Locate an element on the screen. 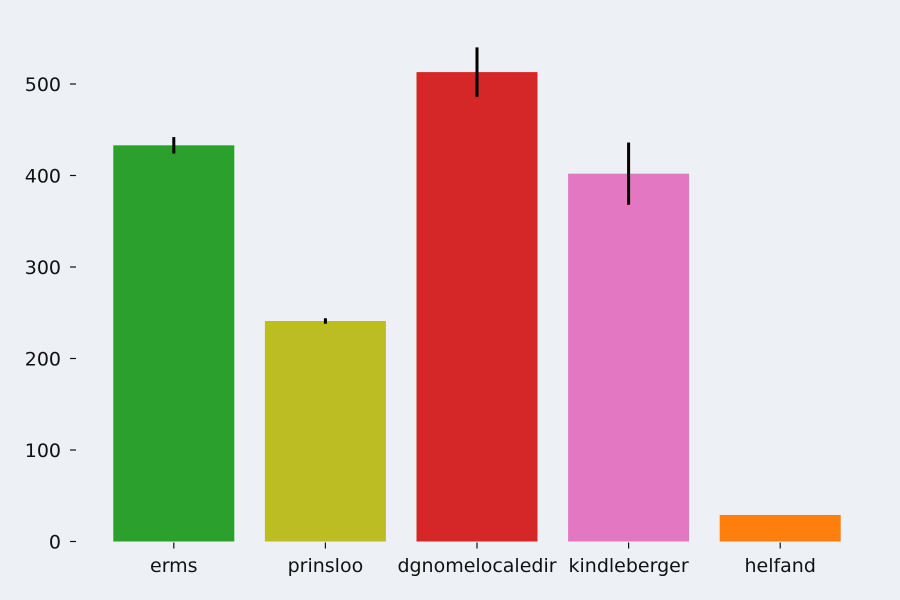  x-tick-label-erms: erms is located at coordinates (174, 566).